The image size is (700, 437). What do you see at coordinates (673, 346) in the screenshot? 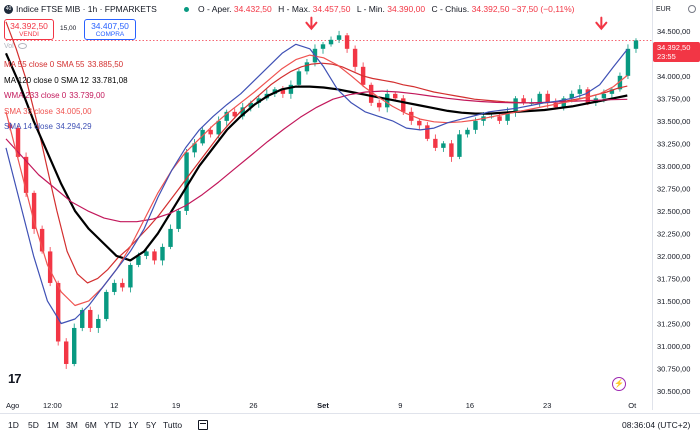
I see `y-tick-label: 31.000,00` at bounding box center [673, 346].